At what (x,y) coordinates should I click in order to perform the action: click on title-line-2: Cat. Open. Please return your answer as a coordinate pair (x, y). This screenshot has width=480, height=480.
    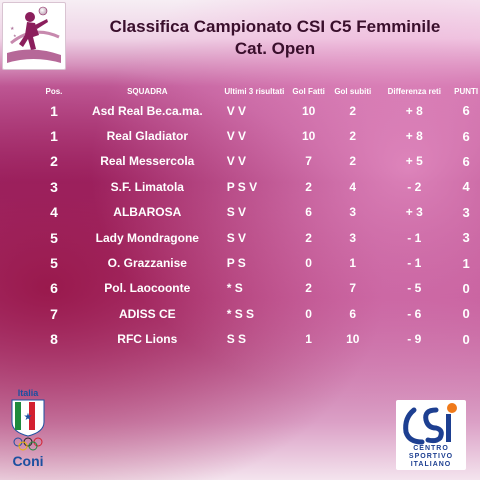
    Looking at the image, I should click on (275, 48).